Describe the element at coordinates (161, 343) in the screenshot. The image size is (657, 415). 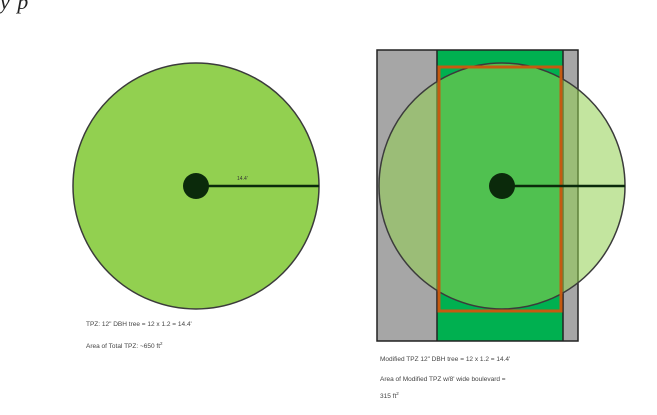
I see `left-caption-area-exponent: 2` at that location.